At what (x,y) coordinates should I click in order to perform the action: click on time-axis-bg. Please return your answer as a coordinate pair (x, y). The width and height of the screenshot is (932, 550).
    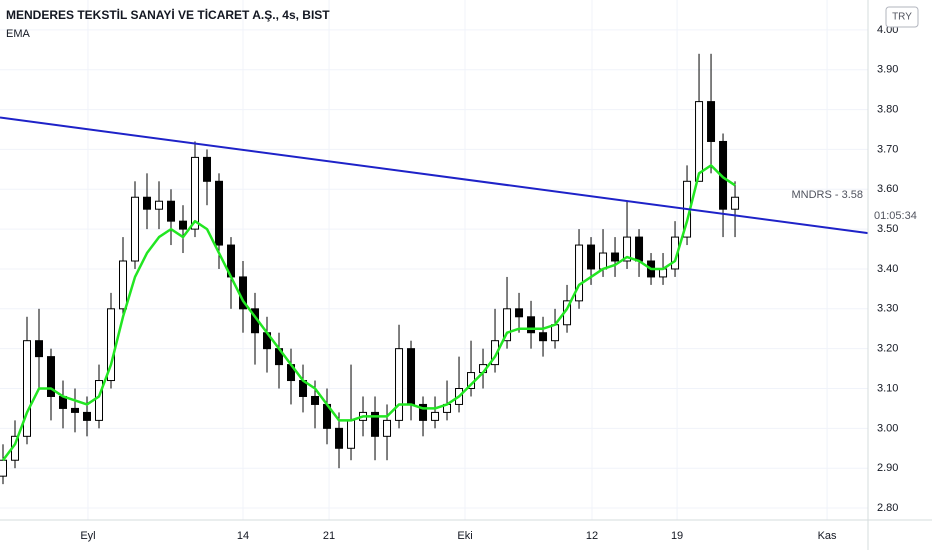
    Looking at the image, I should click on (466, 535).